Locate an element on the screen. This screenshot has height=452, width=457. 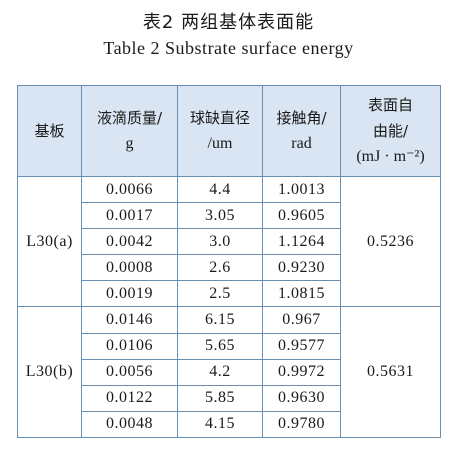
cell-mass: 0.0122 is located at coordinates (129, 398).